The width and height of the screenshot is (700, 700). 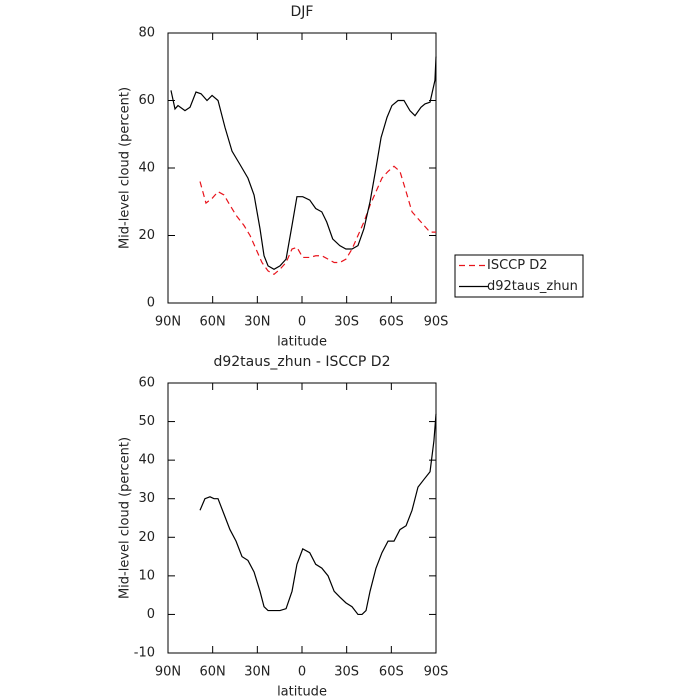 I want to click on y-tick-label: 80, so click(x=146, y=33).